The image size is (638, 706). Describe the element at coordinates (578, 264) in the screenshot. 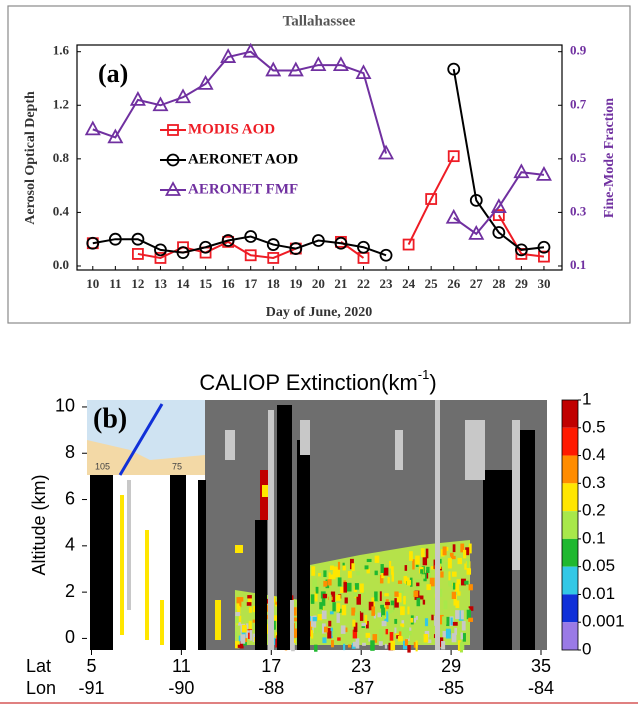

I see `y2-tick-label: 0.1` at that location.